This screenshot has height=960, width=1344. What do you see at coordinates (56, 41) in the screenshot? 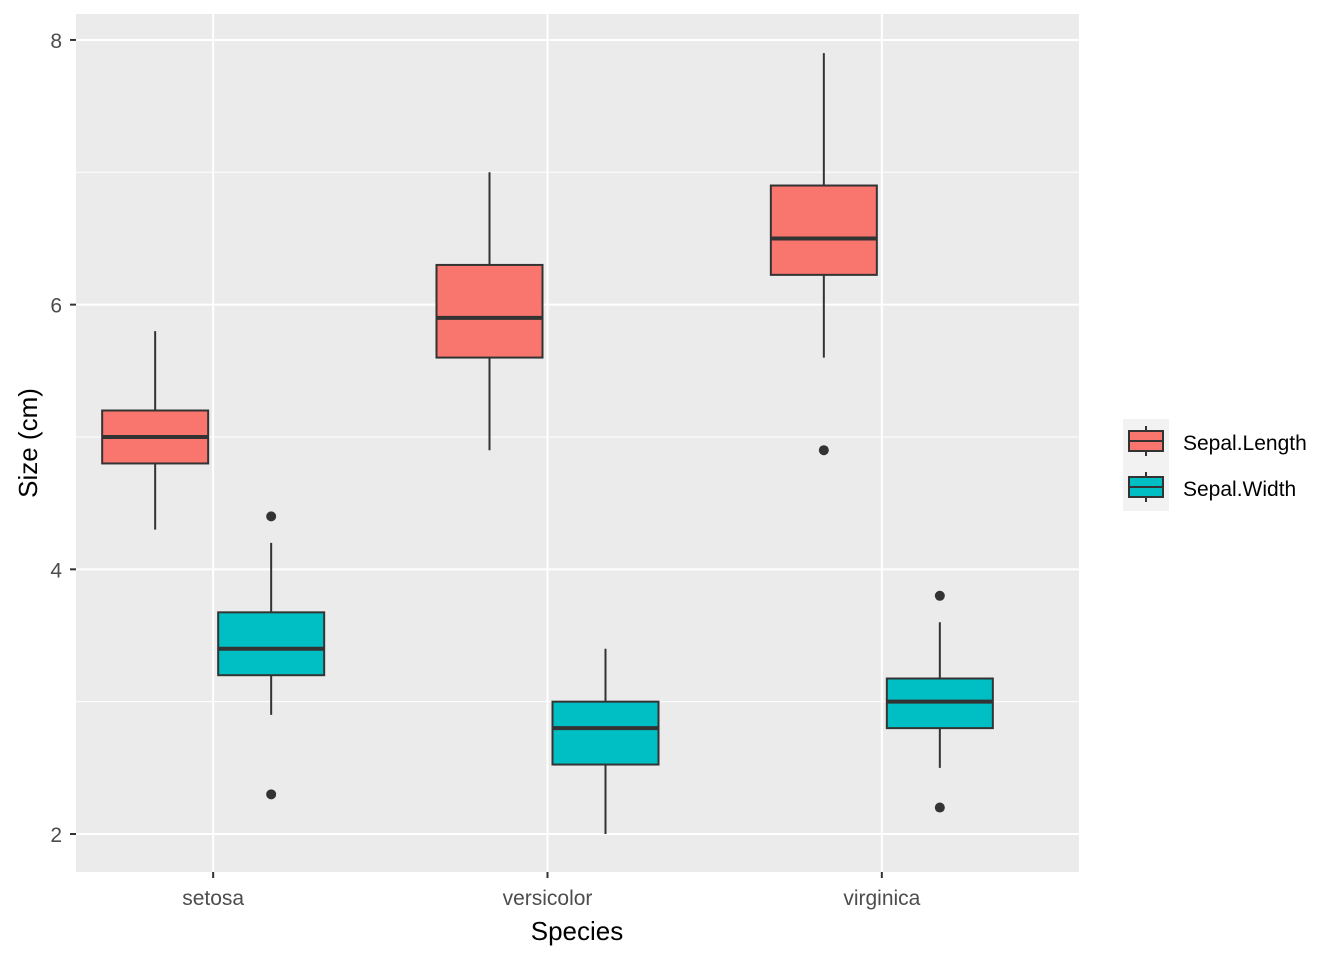
I see `y-tick-label: 8` at bounding box center [56, 41].